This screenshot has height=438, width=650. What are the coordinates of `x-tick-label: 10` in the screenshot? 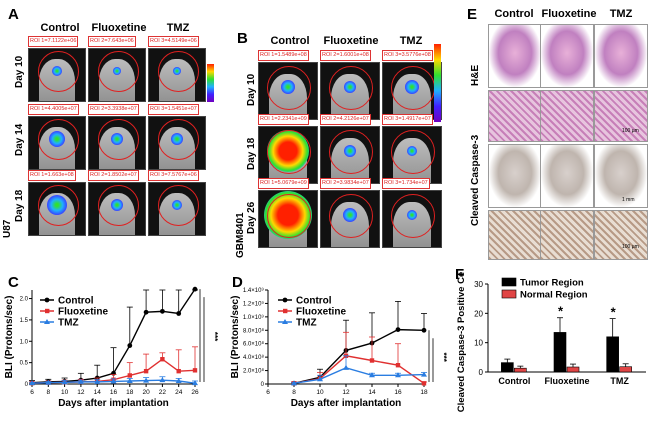 It's located at (65, 392).